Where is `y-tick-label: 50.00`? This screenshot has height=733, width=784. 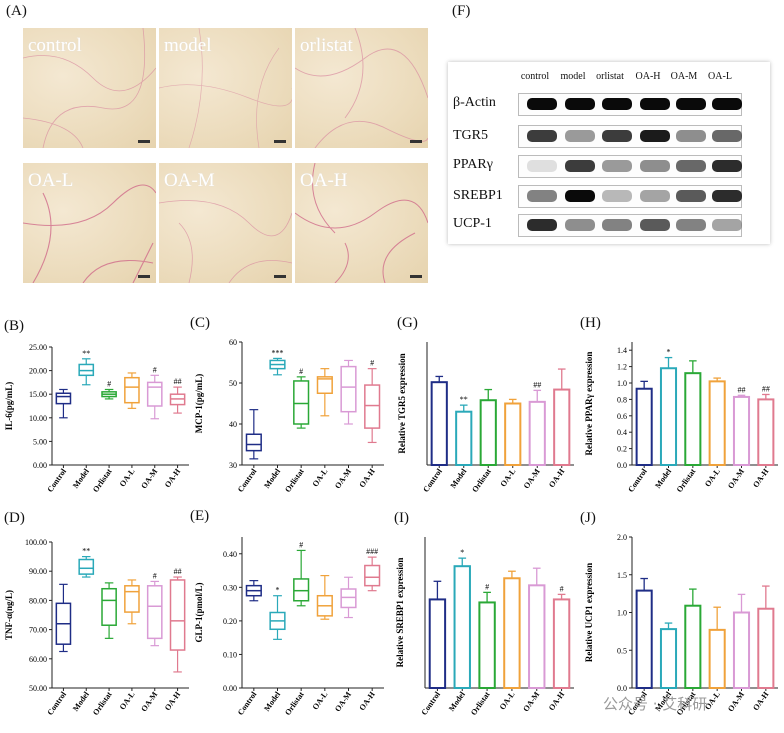 y-tick-label: 50.00 is located at coordinates (38, 688).